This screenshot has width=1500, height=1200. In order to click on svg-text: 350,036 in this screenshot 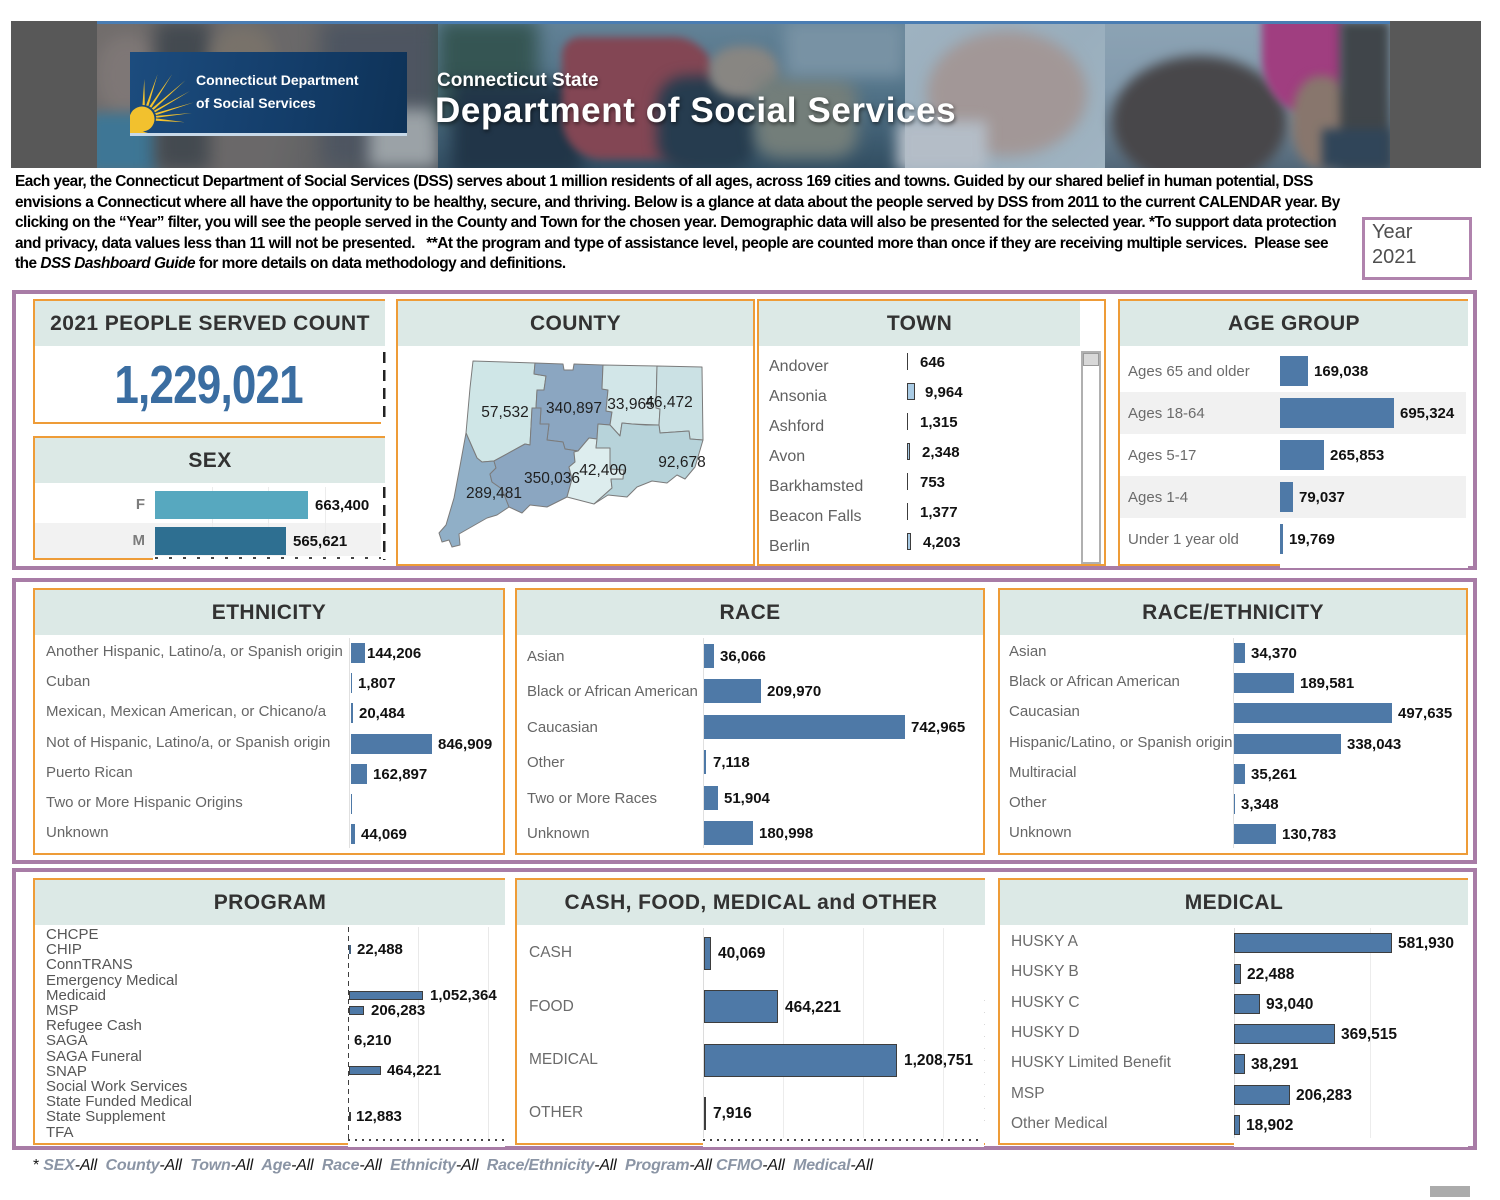, I will do `click(552, 478)`.